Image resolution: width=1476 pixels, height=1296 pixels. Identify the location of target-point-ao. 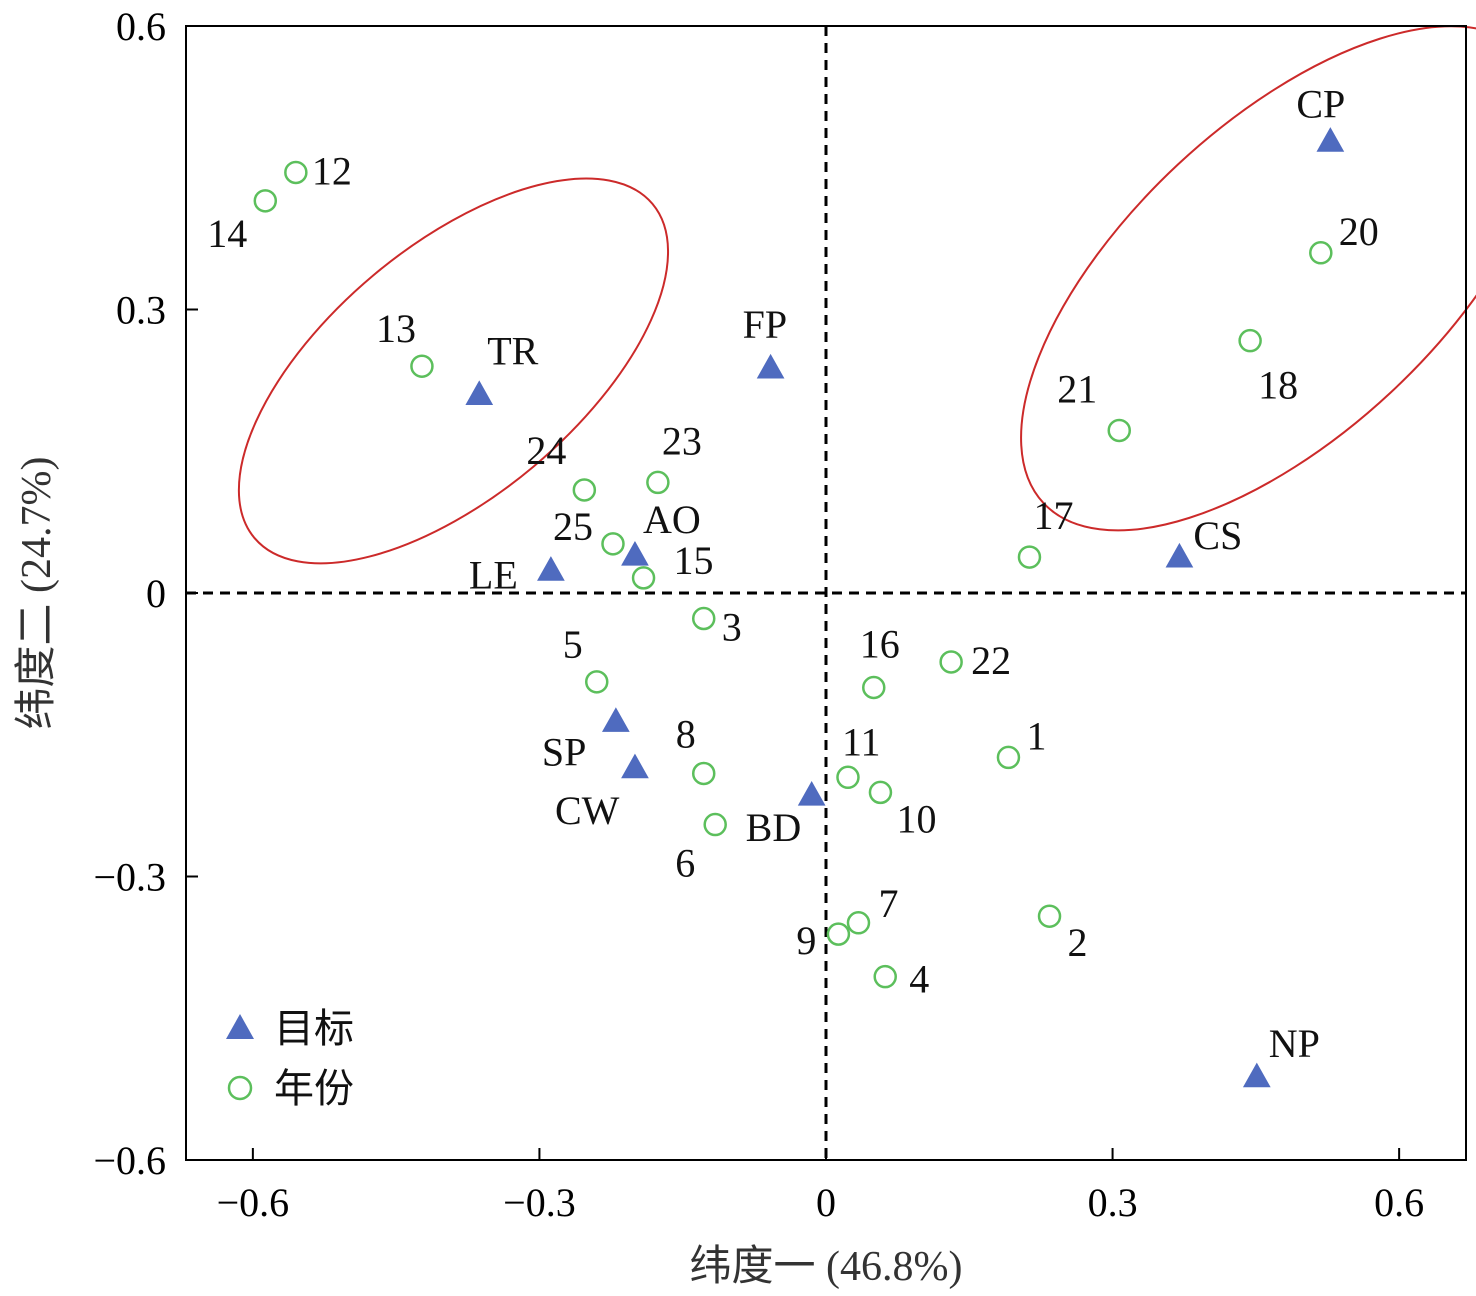
(635, 553).